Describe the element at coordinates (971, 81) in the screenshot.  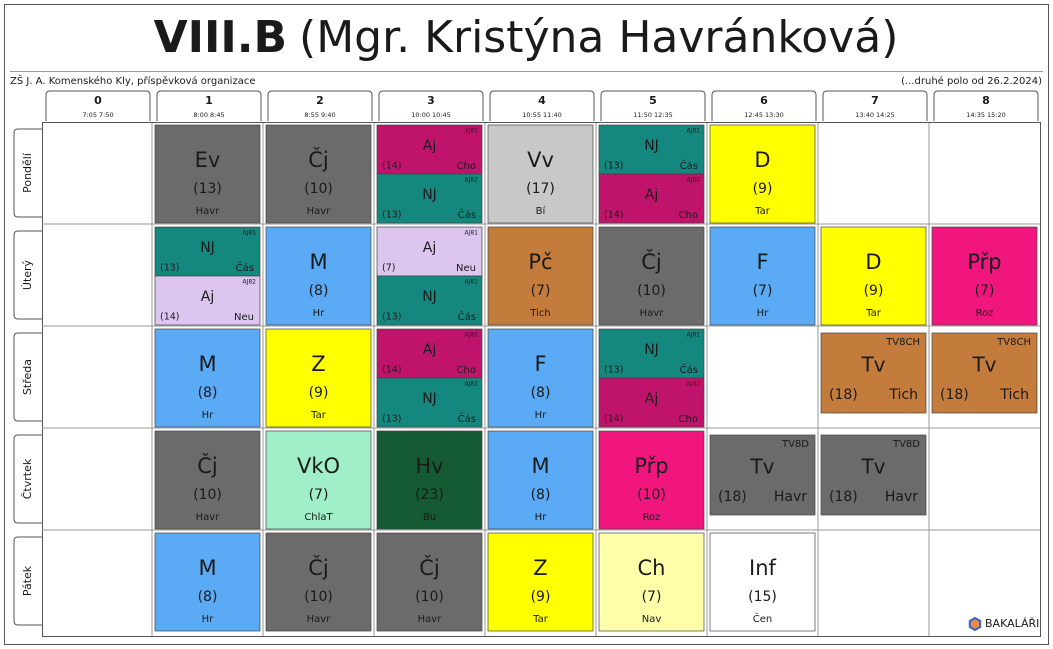
I see `validity-note: (...druhé polo od 26.2.2024)` at that location.